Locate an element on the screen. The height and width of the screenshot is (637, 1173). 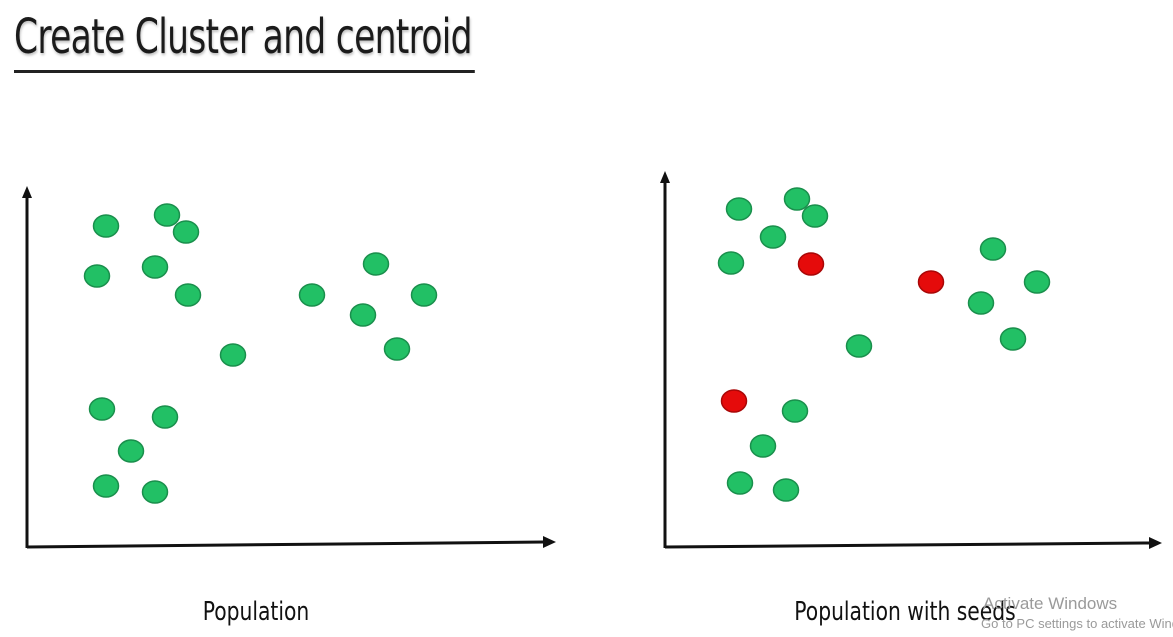
right-x-axis is located at coordinates (907, 545).